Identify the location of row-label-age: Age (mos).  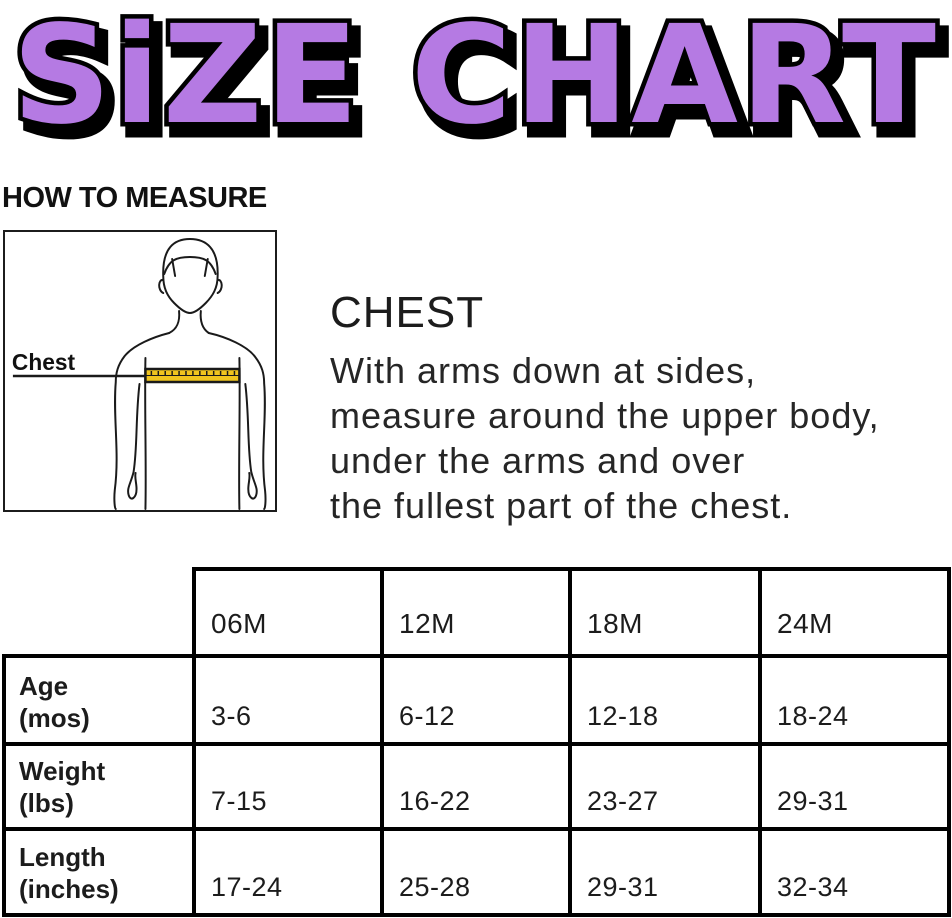
(99, 700).